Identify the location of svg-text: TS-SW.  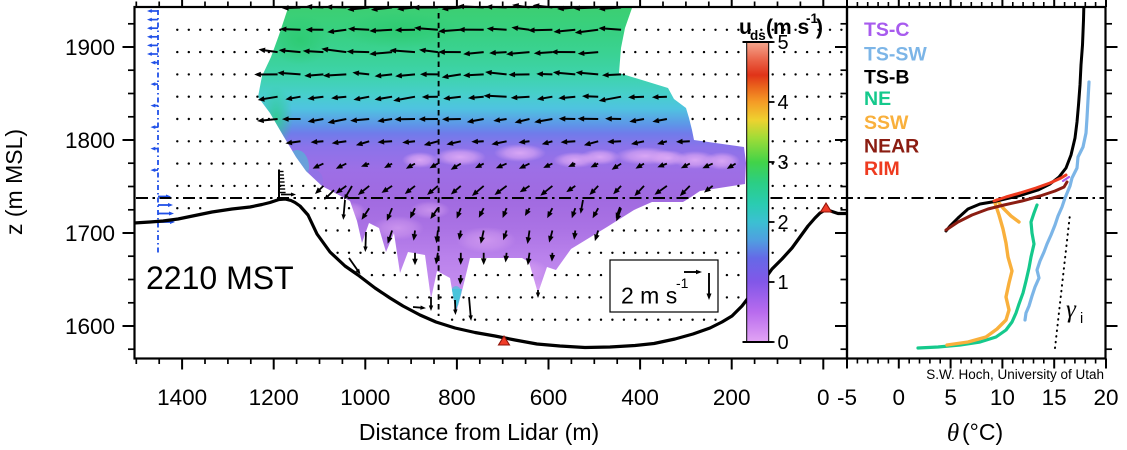
(895, 55).